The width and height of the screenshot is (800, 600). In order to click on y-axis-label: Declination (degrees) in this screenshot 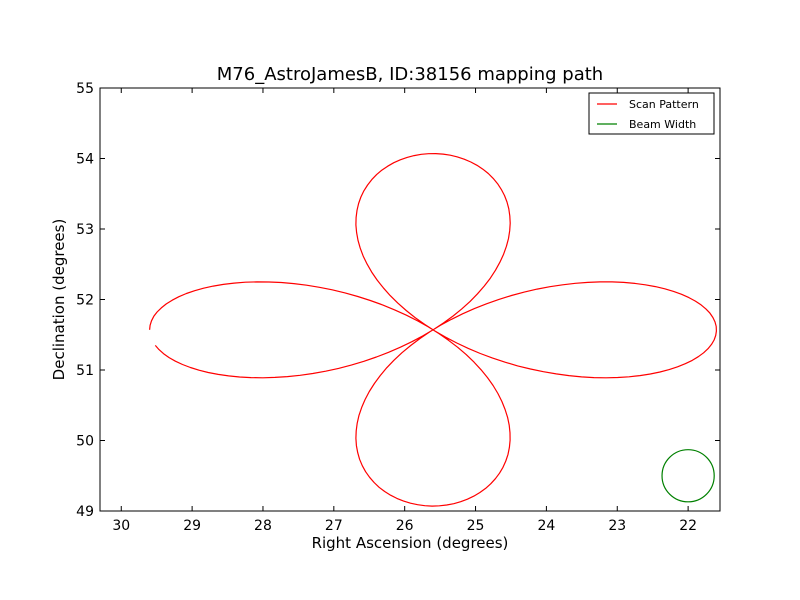, I will do `click(59, 300)`.